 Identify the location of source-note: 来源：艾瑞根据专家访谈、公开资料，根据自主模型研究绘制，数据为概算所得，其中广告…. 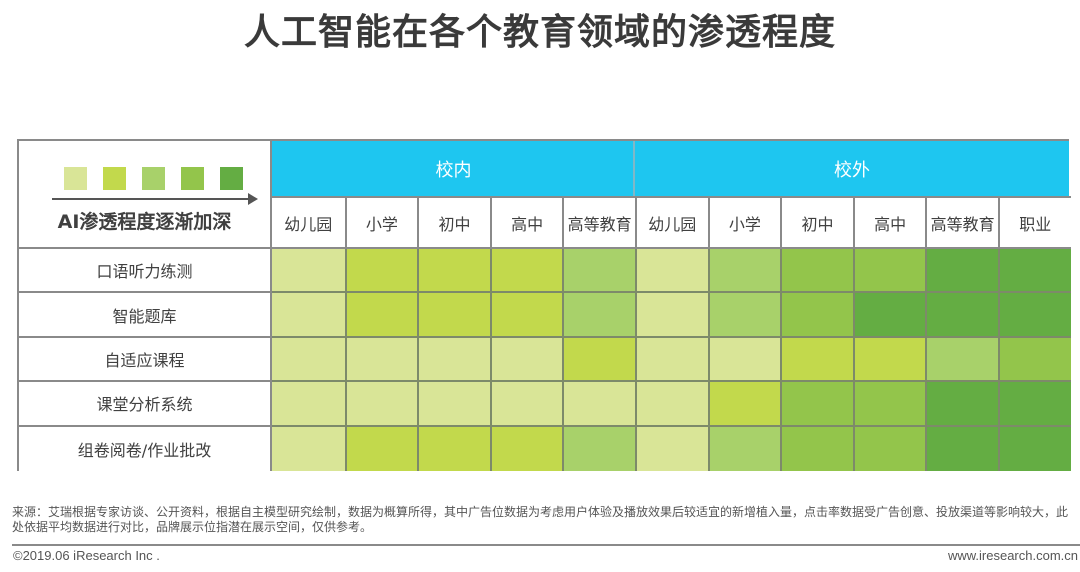
(540, 519).